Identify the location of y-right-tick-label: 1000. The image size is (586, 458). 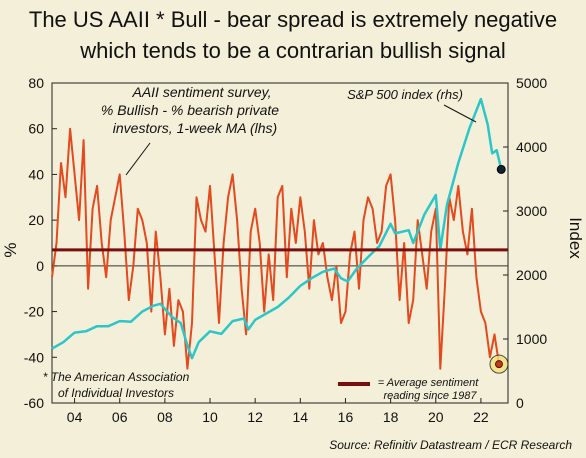
(531, 339).